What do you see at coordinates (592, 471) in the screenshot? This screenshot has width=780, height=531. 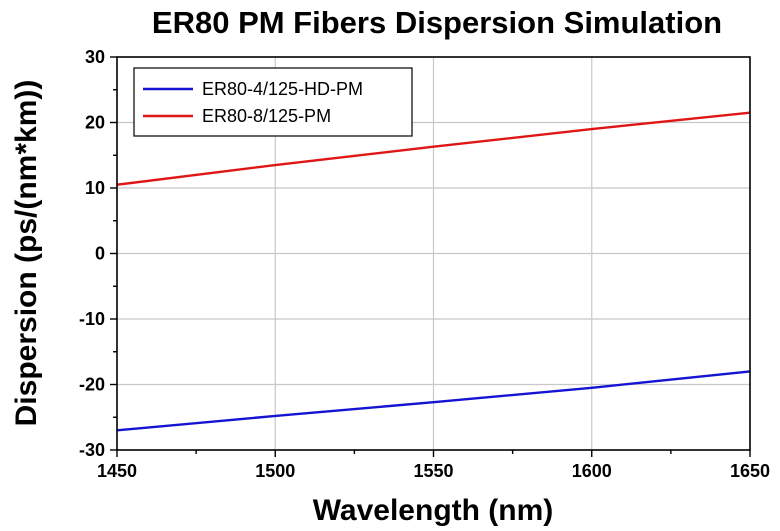 I see `x-tick-label: 1600` at bounding box center [592, 471].